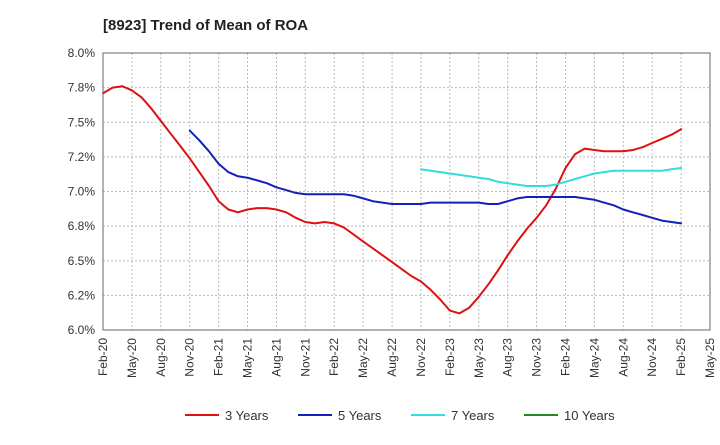 The image size is (720, 445). I want to click on legend-item-10-years: 10 Years, so click(569, 415).